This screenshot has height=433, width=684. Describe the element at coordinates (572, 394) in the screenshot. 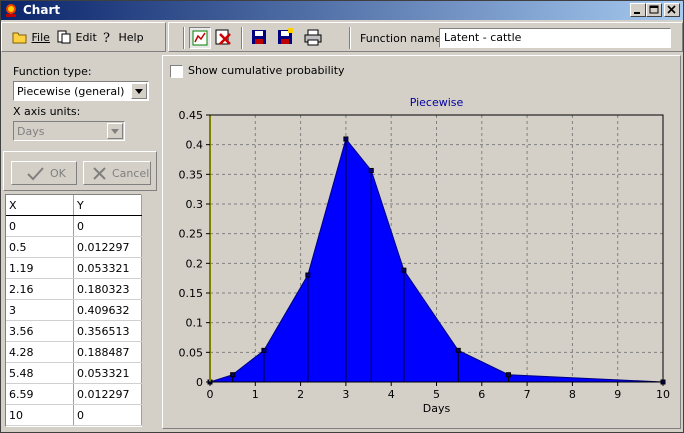

I see `x-tick-label: 8` at that location.